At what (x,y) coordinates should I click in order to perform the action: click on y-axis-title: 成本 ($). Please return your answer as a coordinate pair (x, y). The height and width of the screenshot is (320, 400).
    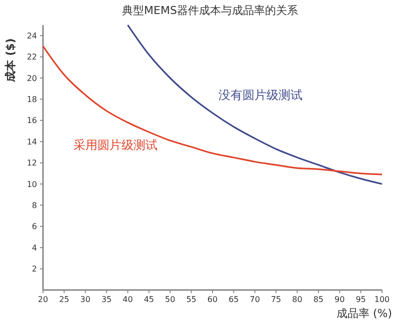
    Looking at the image, I should click on (10, 60).